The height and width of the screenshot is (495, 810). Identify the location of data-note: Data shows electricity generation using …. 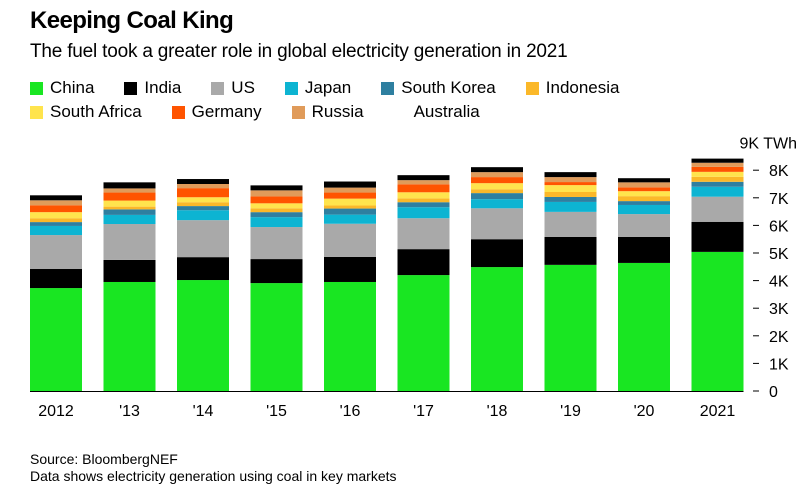
(213, 476).